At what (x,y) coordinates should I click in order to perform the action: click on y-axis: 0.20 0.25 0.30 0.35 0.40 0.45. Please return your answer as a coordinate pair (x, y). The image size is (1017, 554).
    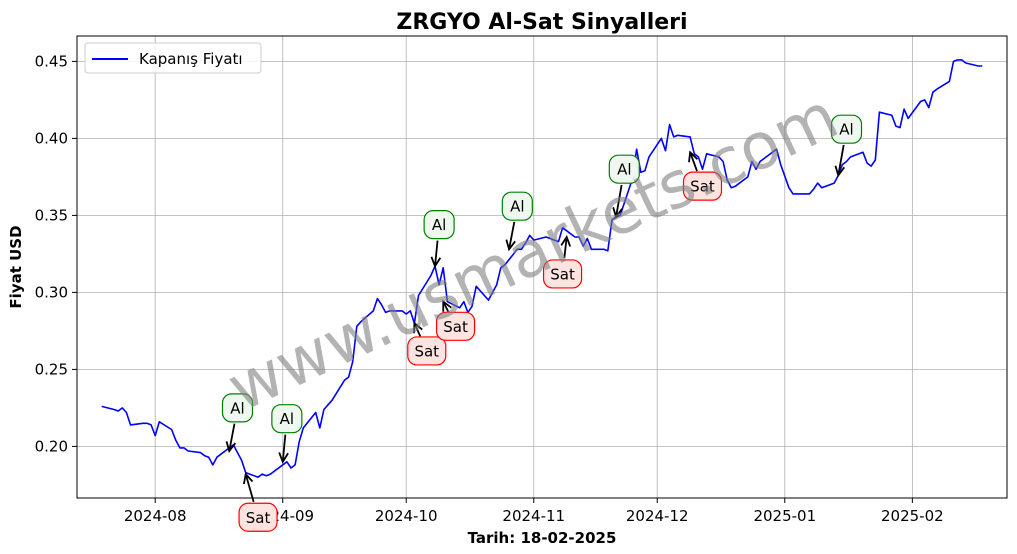
    Looking at the image, I should click on (56, 253).